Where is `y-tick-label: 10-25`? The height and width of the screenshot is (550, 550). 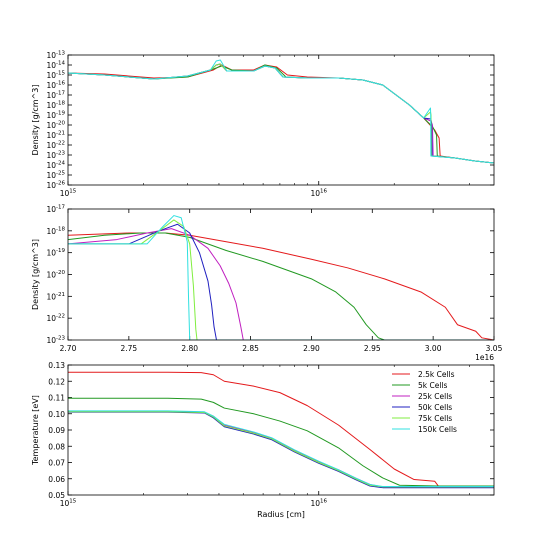
y-tick-label: 10-25 is located at coordinates (55, 176).